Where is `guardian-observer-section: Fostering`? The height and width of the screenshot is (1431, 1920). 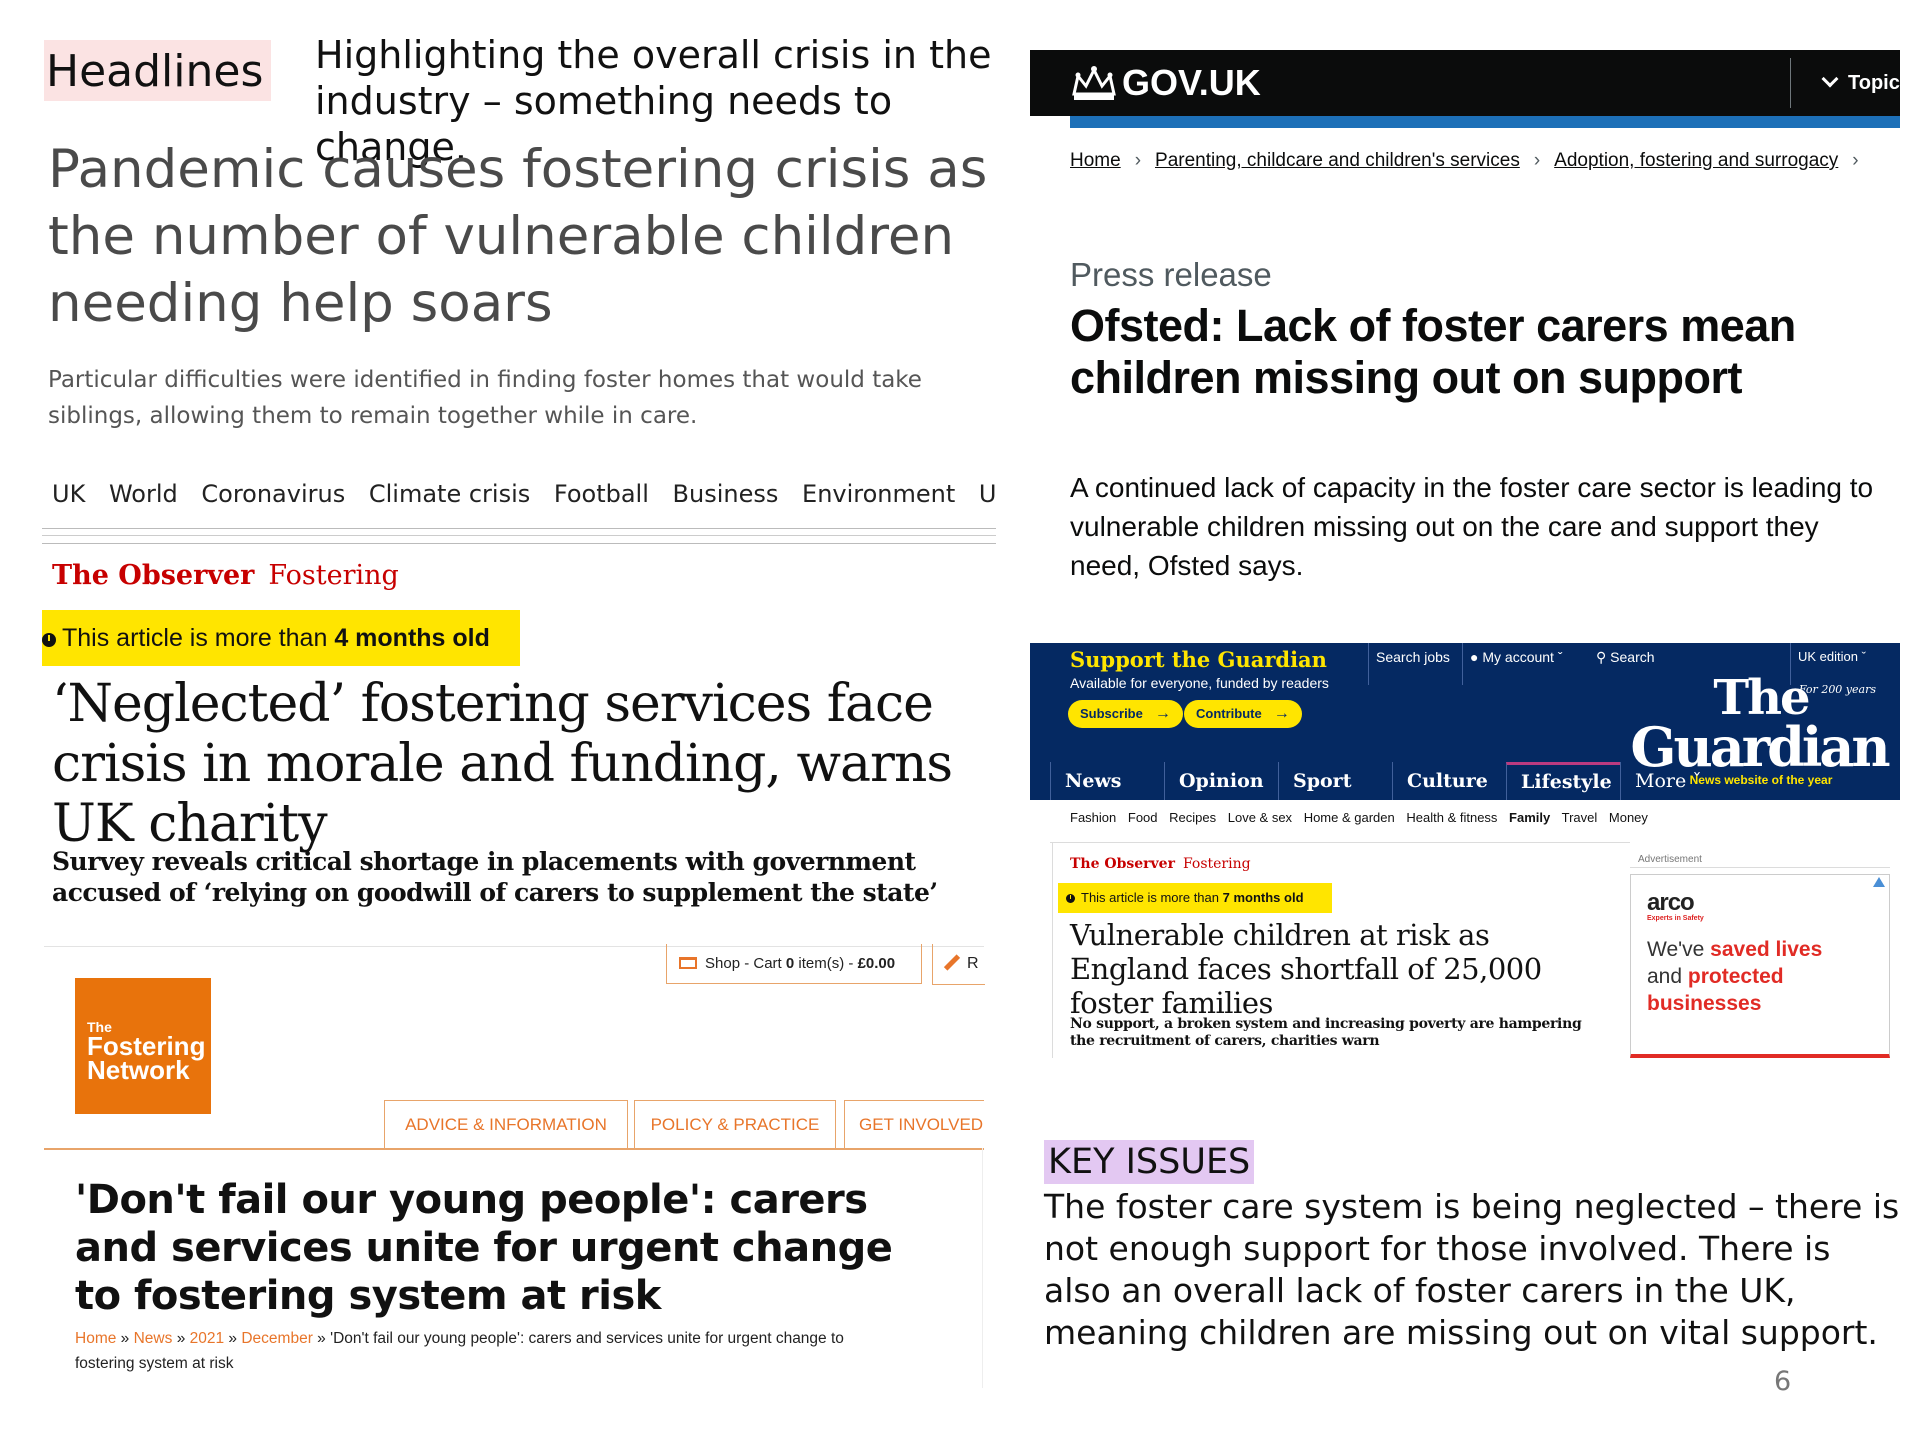 guardian-observer-section: Fostering is located at coordinates (1216, 864).